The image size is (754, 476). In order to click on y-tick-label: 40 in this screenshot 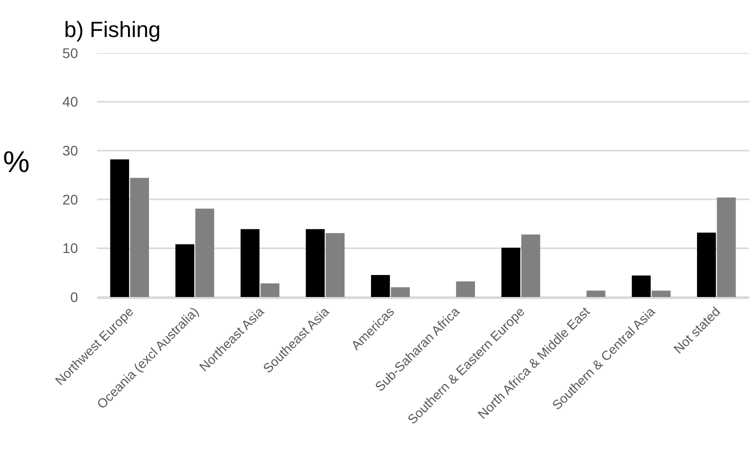, I will do `click(70, 102)`.